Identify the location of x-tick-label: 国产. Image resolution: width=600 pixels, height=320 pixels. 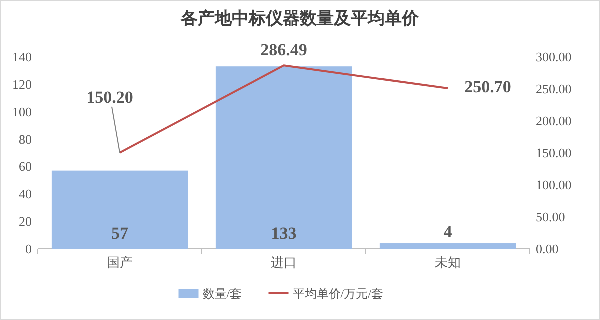
(120, 262).